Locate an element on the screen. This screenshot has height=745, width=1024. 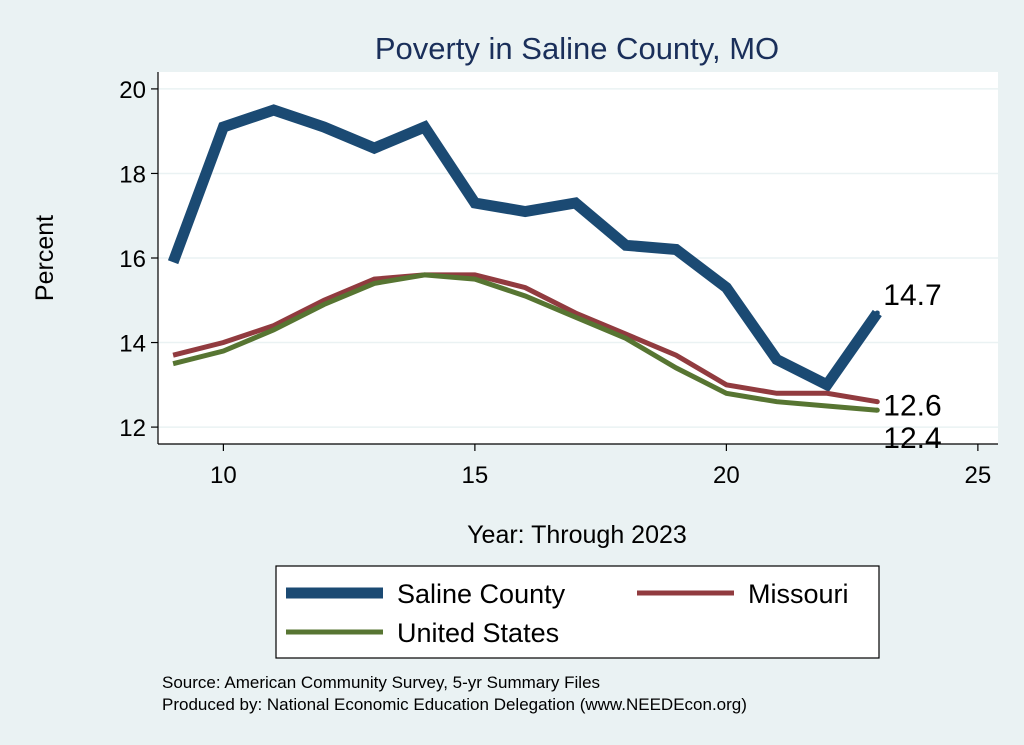
end-label-united-states: 12.4 is located at coordinates (912, 438).